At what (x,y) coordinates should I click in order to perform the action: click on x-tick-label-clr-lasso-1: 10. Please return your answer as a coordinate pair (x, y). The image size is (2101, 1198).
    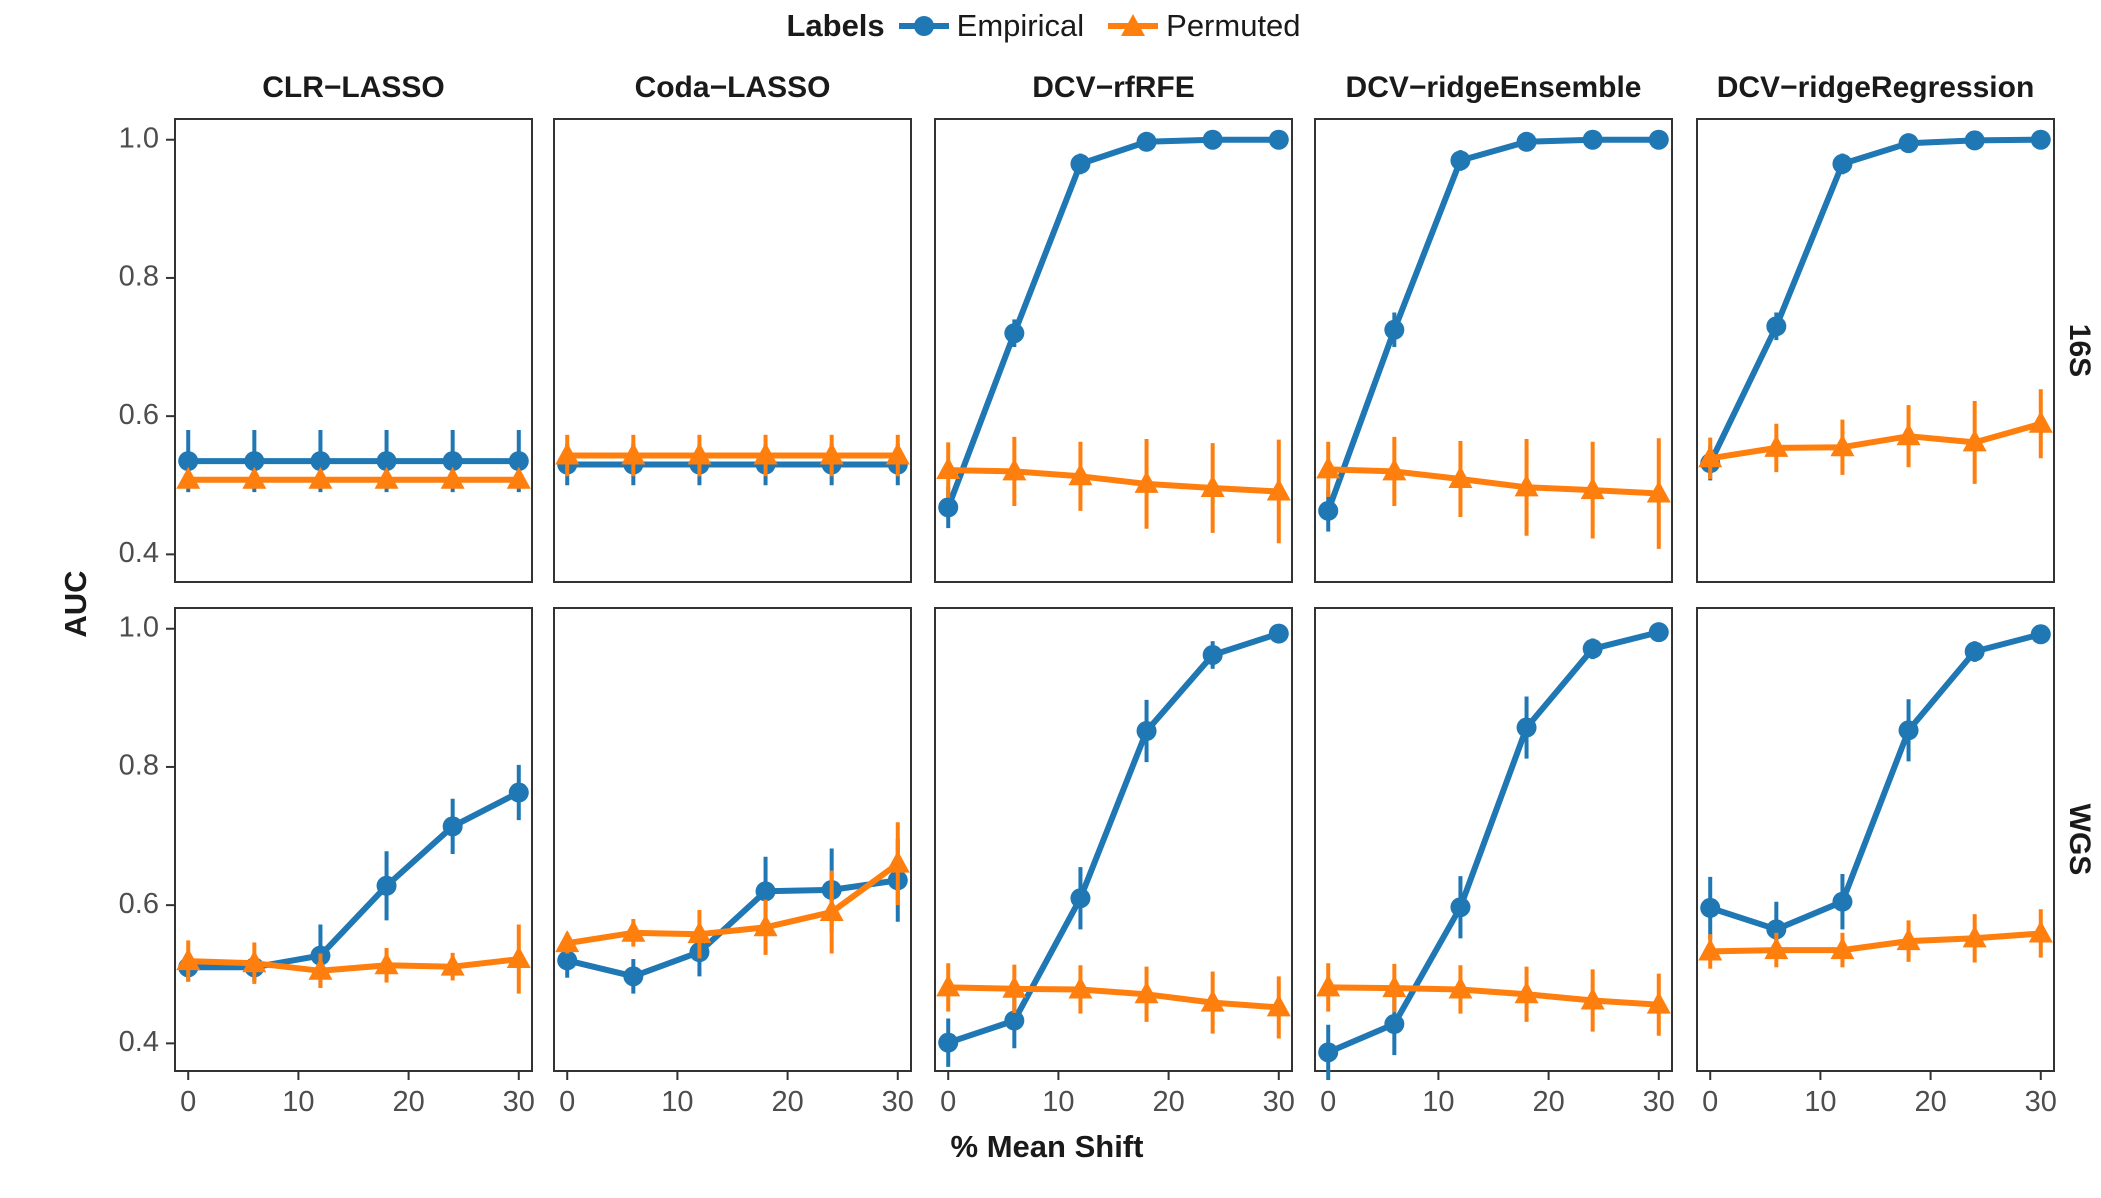
    Looking at the image, I should click on (298, 1102).